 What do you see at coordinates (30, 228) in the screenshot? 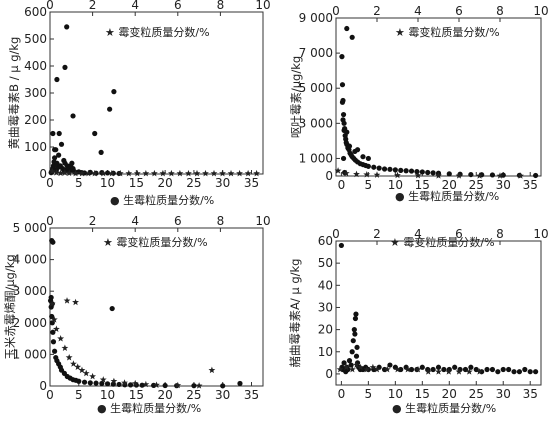
I see `y-tick-label: 5 000` at bounding box center [30, 228].